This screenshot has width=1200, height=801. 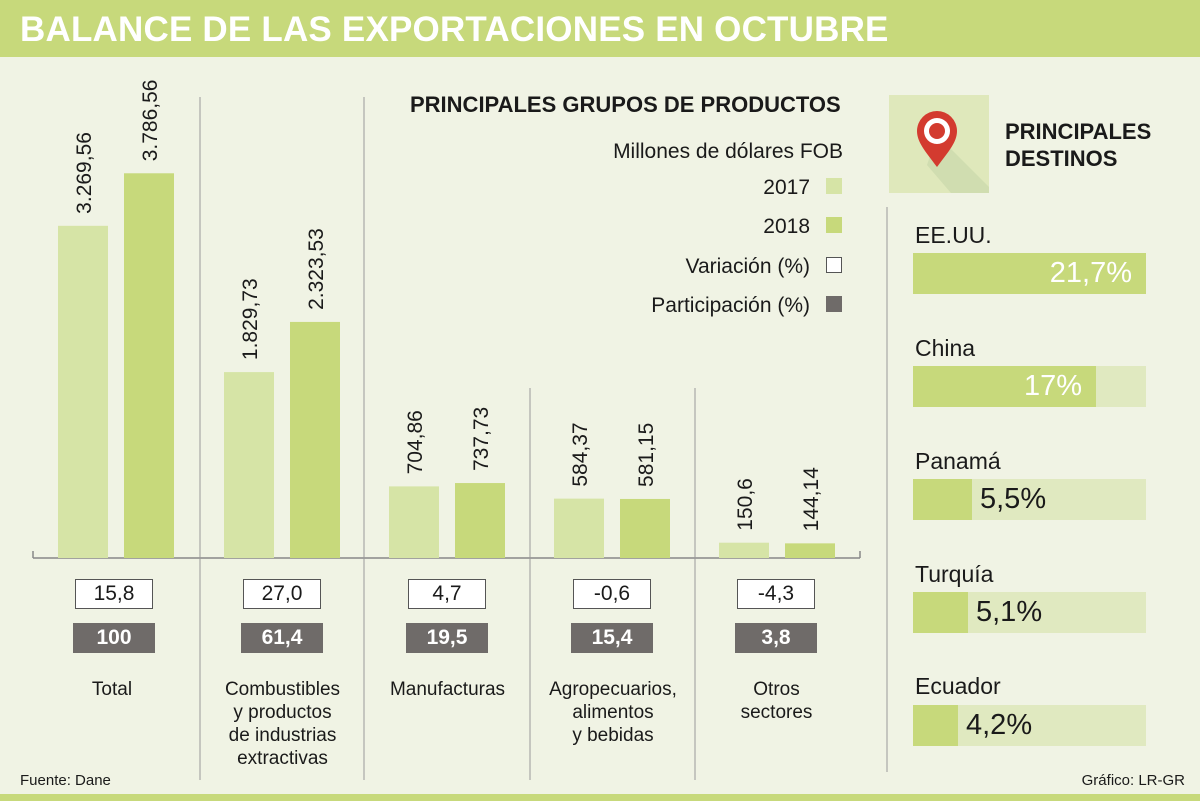 What do you see at coordinates (150, 121) in the screenshot?
I see `bar-value-label: 3.786,56` at bounding box center [150, 121].